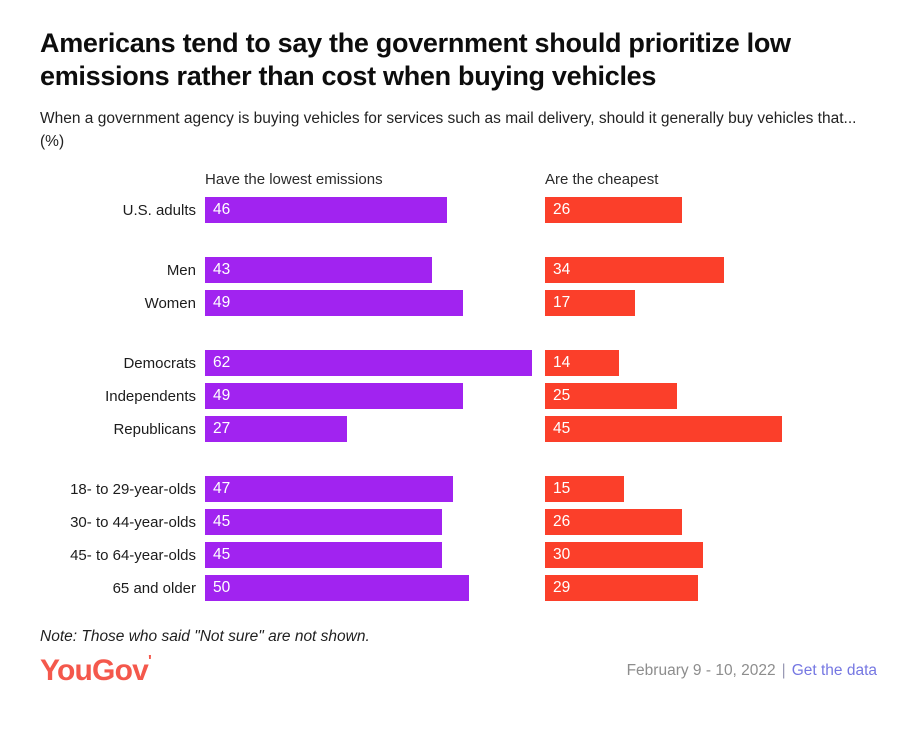 The image size is (917, 729). Describe the element at coordinates (326, 210) in the screenshot. I see `bar-emissions: 46` at that location.